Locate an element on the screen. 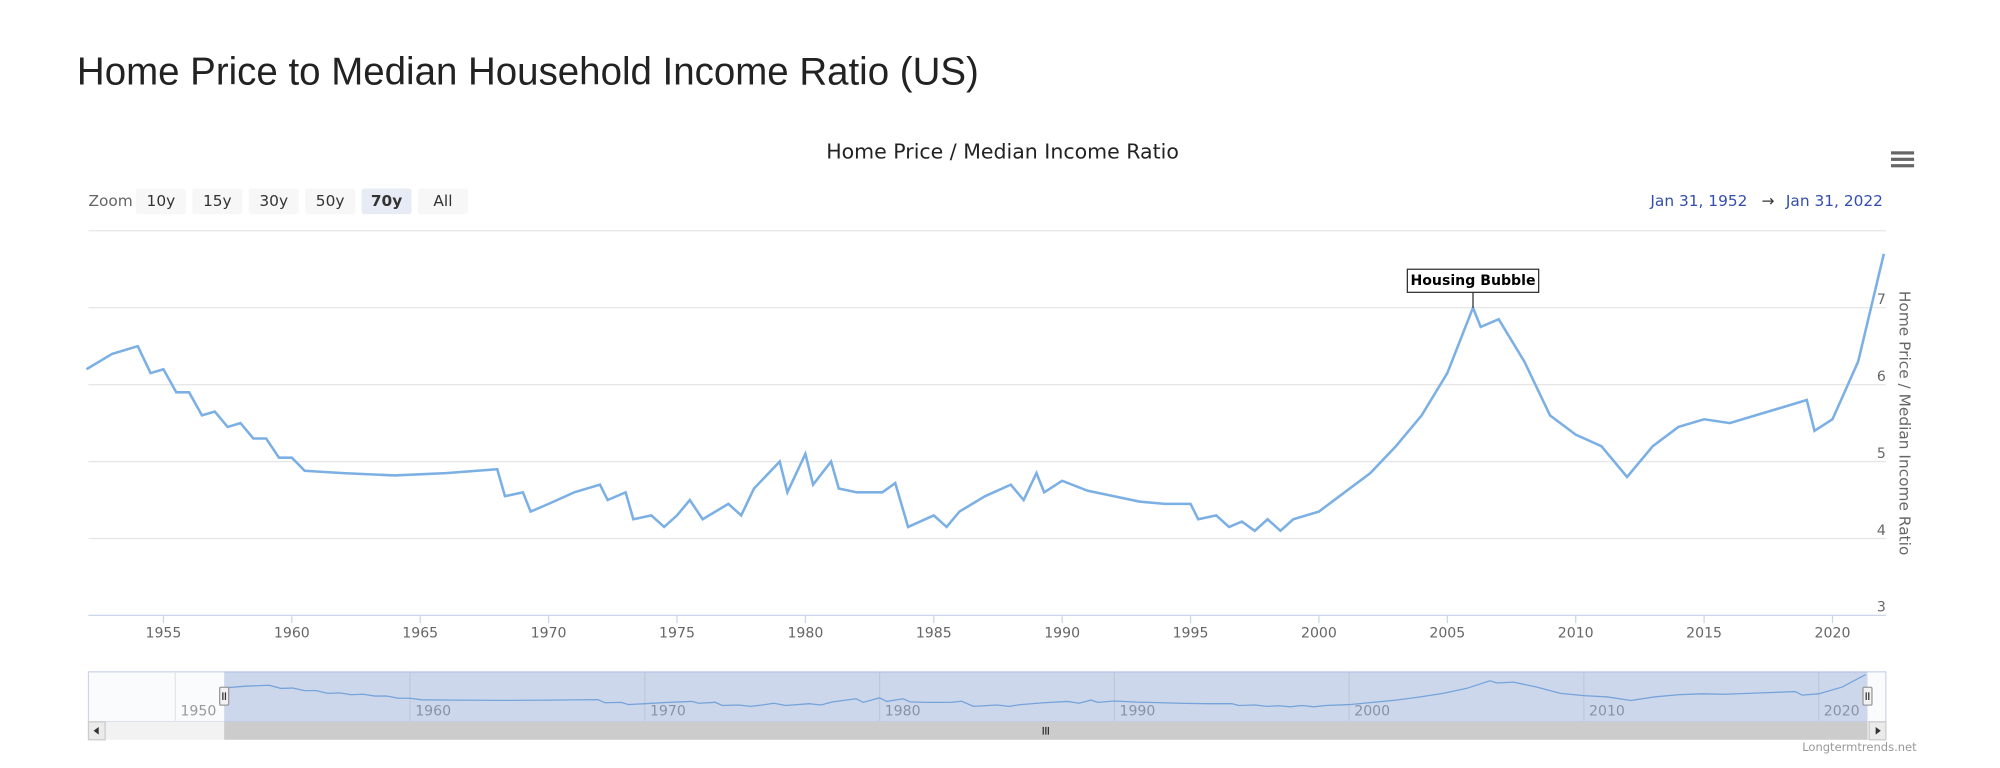  navigator-tick-label: 2020 is located at coordinates (1842, 712).